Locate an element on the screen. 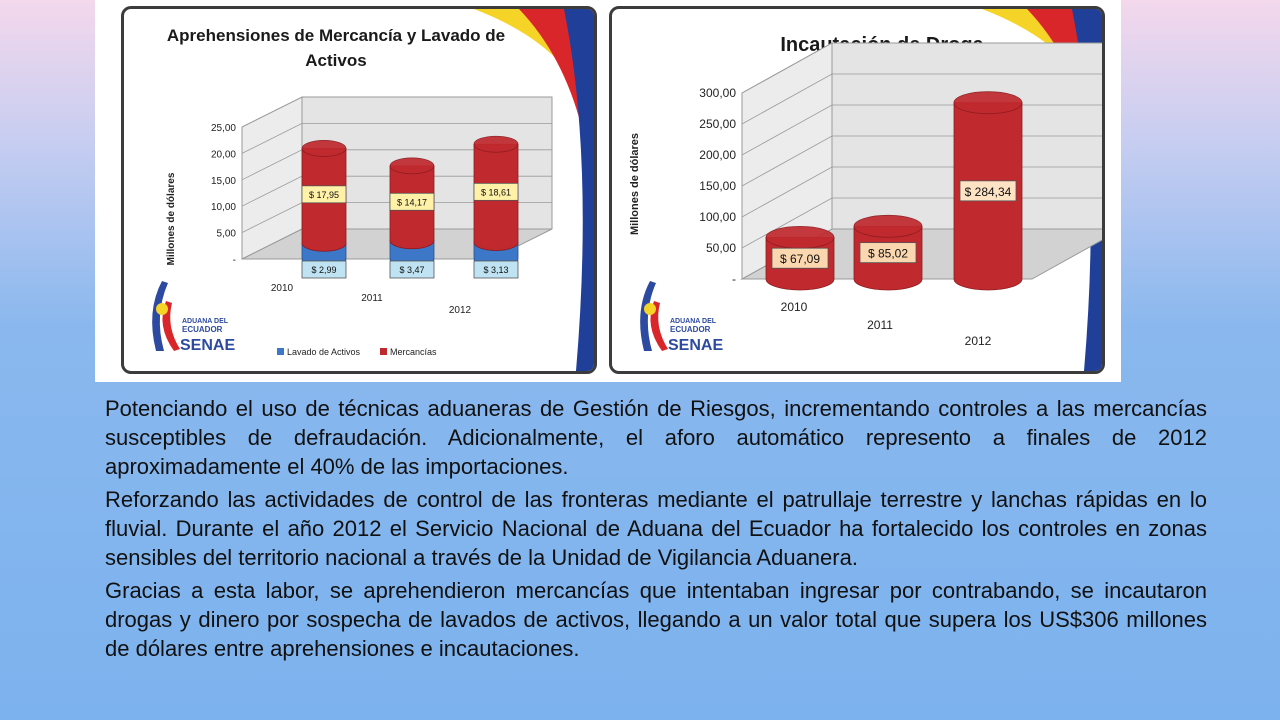  data-label-mercancias-2011: $ 14,17 is located at coordinates (412, 202).